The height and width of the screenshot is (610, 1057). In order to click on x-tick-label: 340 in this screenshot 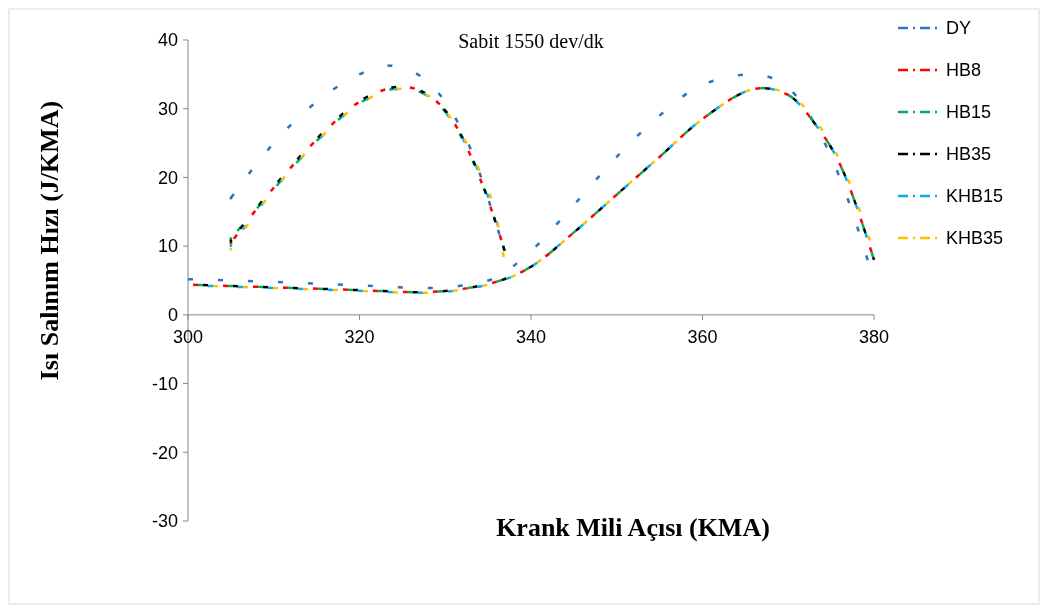, I will do `click(531, 336)`.